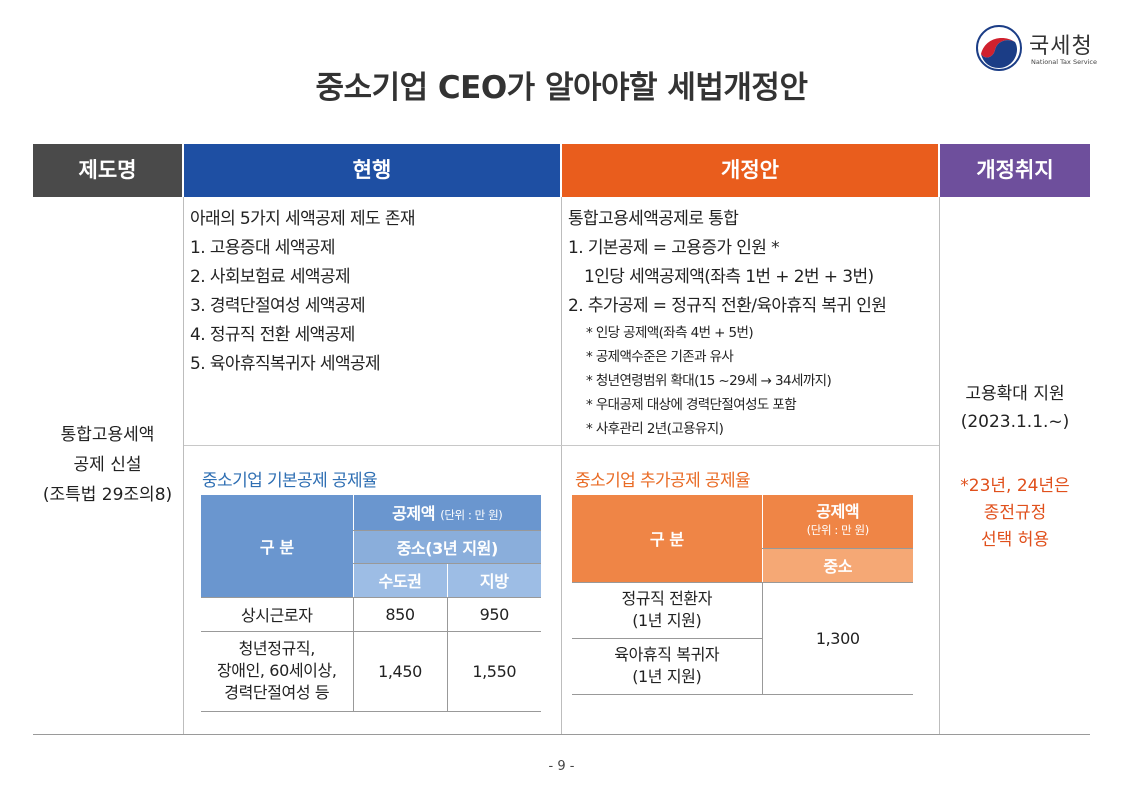 Image resolution: width=1123 pixels, height=794 pixels. What do you see at coordinates (263, 248) in the screenshot?
I see `list-item: 1. 고용증대 세액공제` at bounding box center [263, 248].